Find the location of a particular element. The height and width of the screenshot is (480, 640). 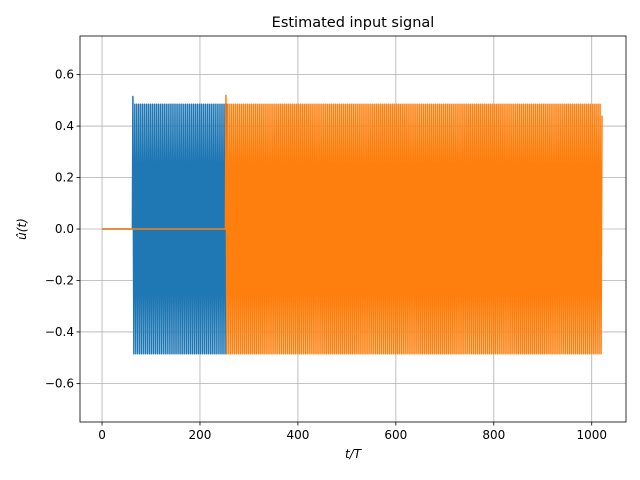

y-tick-label: −0.2 is located at coordinates (59, 280).